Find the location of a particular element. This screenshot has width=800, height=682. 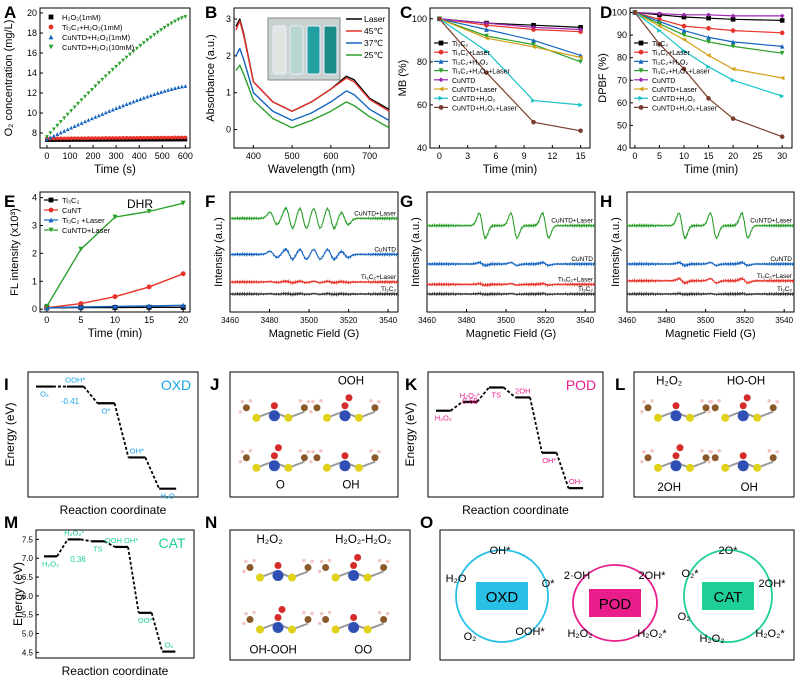

x-tick-label: 400 is located at coordinates (139, 156).